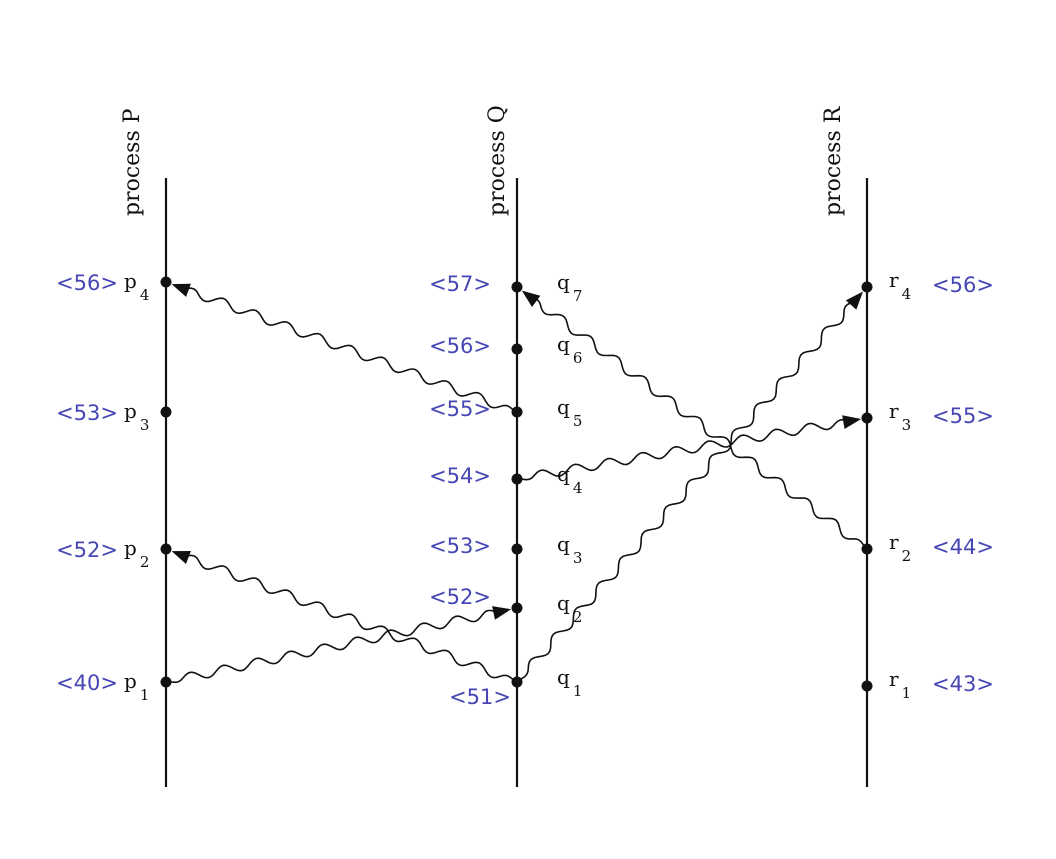 The width and height of the screenshot is (1056, 859). I want to click on event-dot-r2, so click(867, 549).